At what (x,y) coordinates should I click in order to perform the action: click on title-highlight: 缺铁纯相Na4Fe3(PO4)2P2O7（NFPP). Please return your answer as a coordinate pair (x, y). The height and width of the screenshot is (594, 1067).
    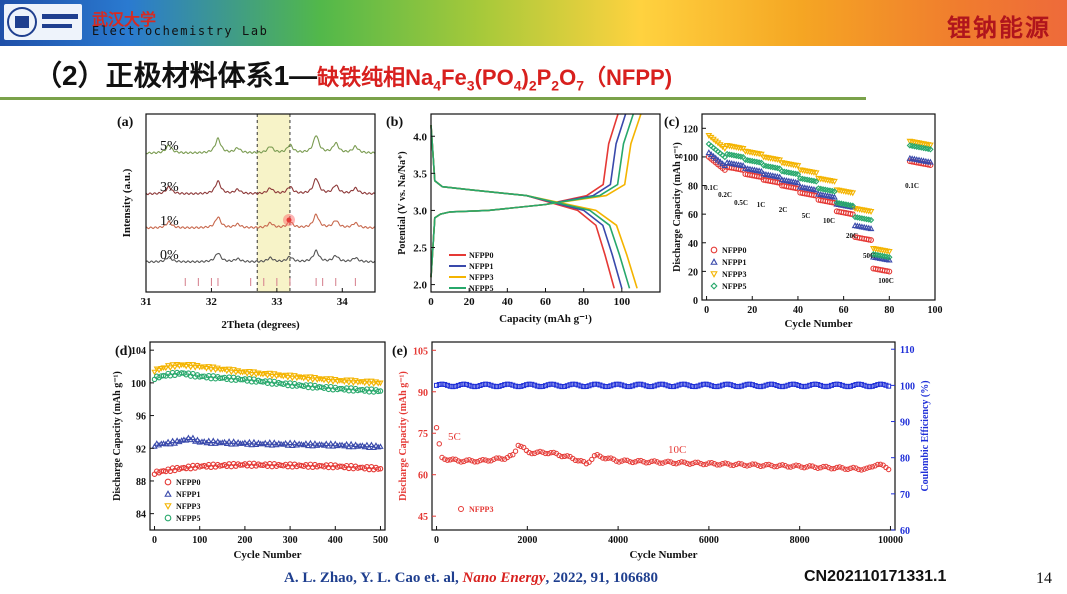
    Looking at the image, I should click on (495, 79).